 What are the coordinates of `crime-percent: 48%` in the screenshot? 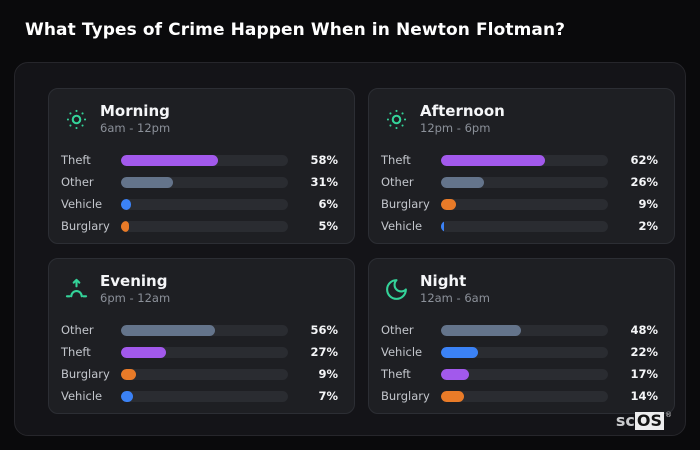 It's located at (644, 330).